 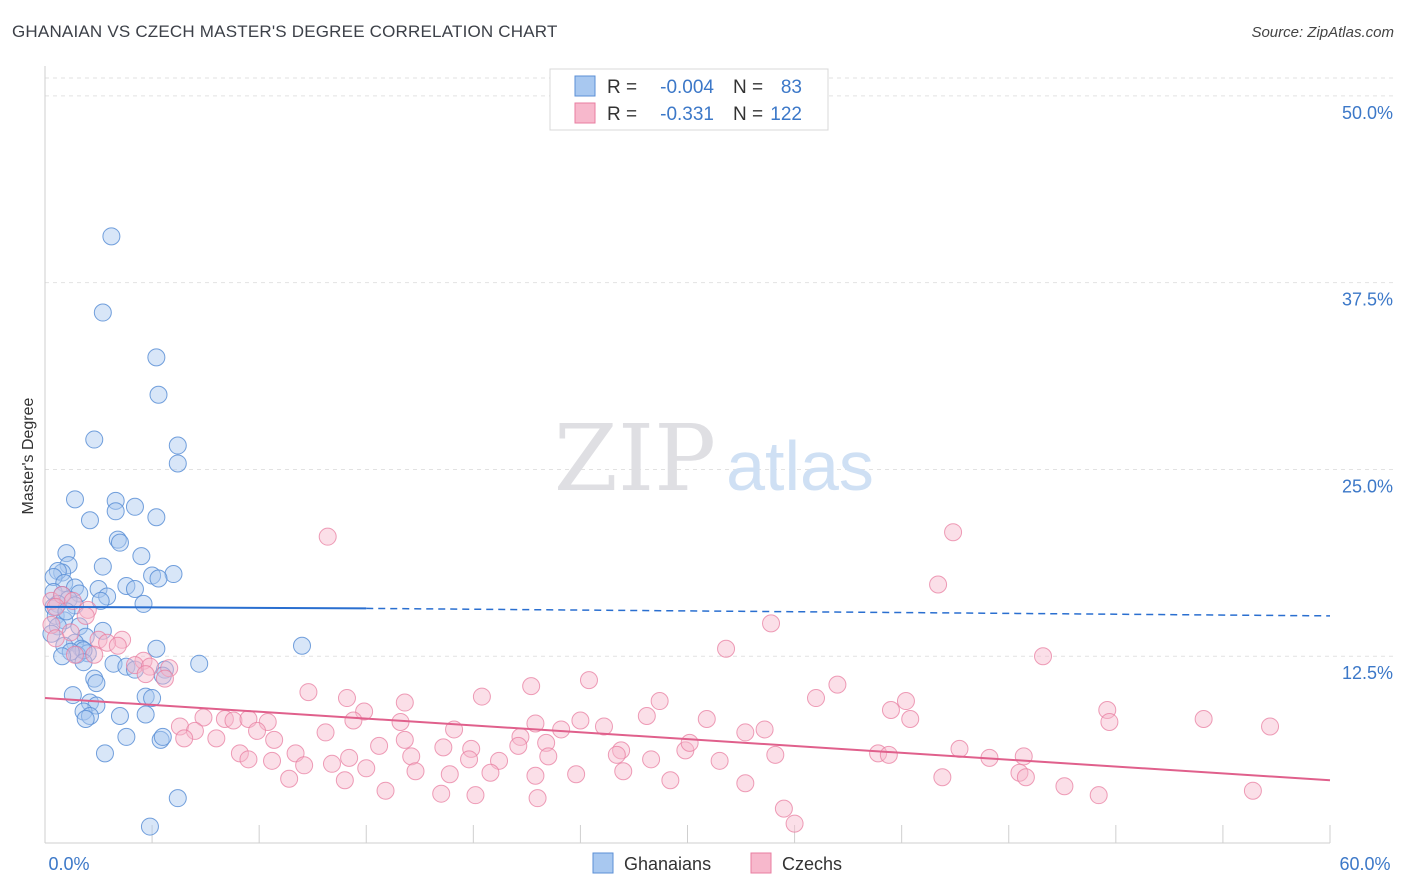 What do you see at coordinates (28, 455) in the screenshot?
I see `y-axis-label: Master's Degree` at bounding box center [28, 455].